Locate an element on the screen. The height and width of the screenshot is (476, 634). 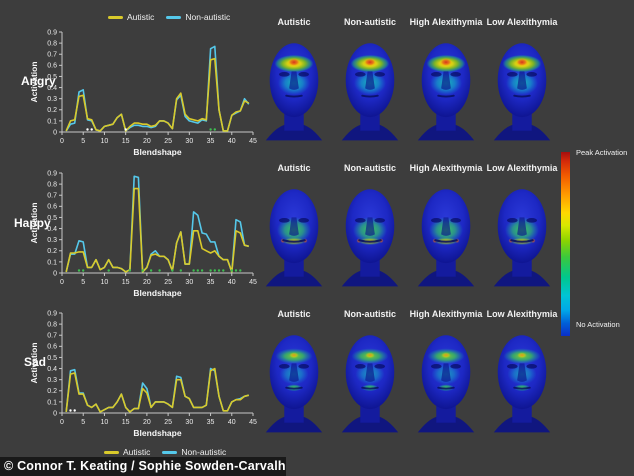
legend-top: Autistic Non-autistic is located at coordinates (169, 17).